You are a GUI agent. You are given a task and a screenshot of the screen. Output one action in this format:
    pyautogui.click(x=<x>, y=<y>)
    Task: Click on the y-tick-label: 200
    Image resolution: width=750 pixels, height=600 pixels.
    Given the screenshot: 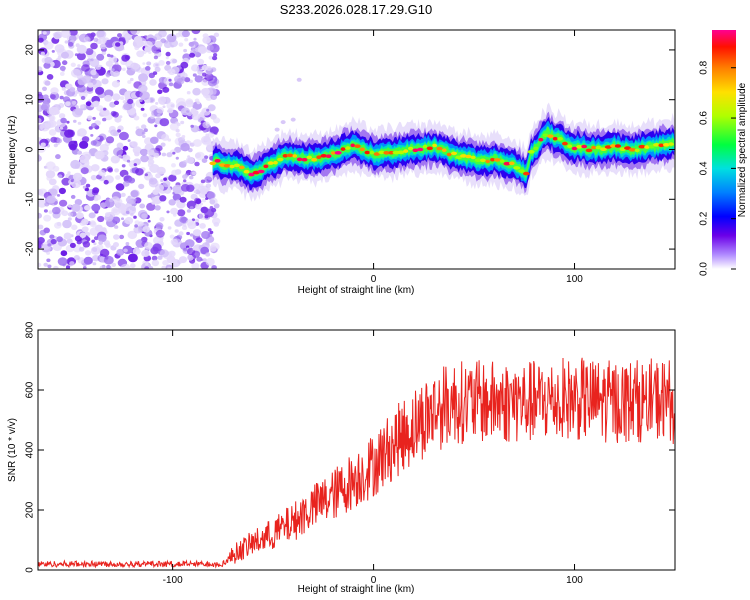 What is the action you would take?
    pyautogui.click(x=30, y=509)
    